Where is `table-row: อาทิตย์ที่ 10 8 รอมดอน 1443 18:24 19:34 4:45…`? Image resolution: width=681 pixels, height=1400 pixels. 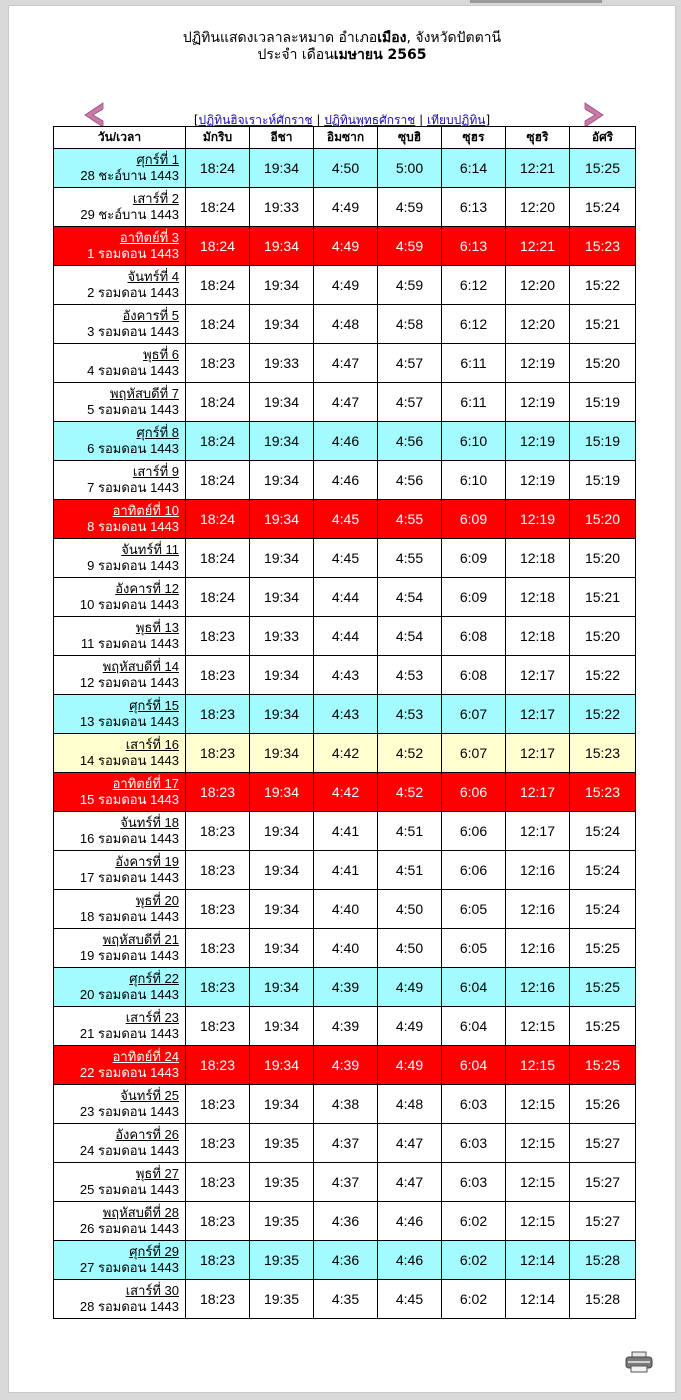 table-row: อาทิตย์ที่ 10 8 รอมดอน 1443 18:24 19:34 4:45… is located at coordinates (344, 519).